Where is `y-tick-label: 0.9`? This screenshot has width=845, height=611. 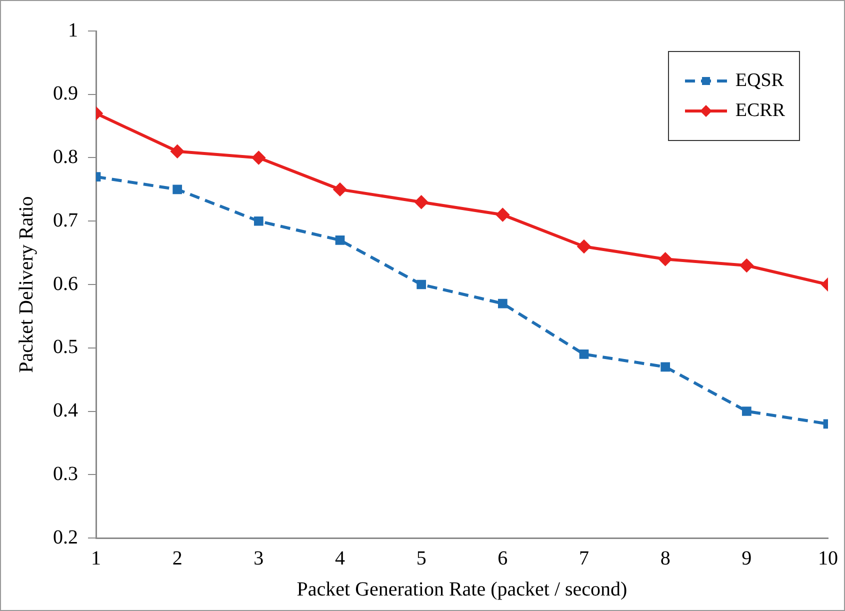 y-tick-label: 0.9 is located at coordinates (65, 93).